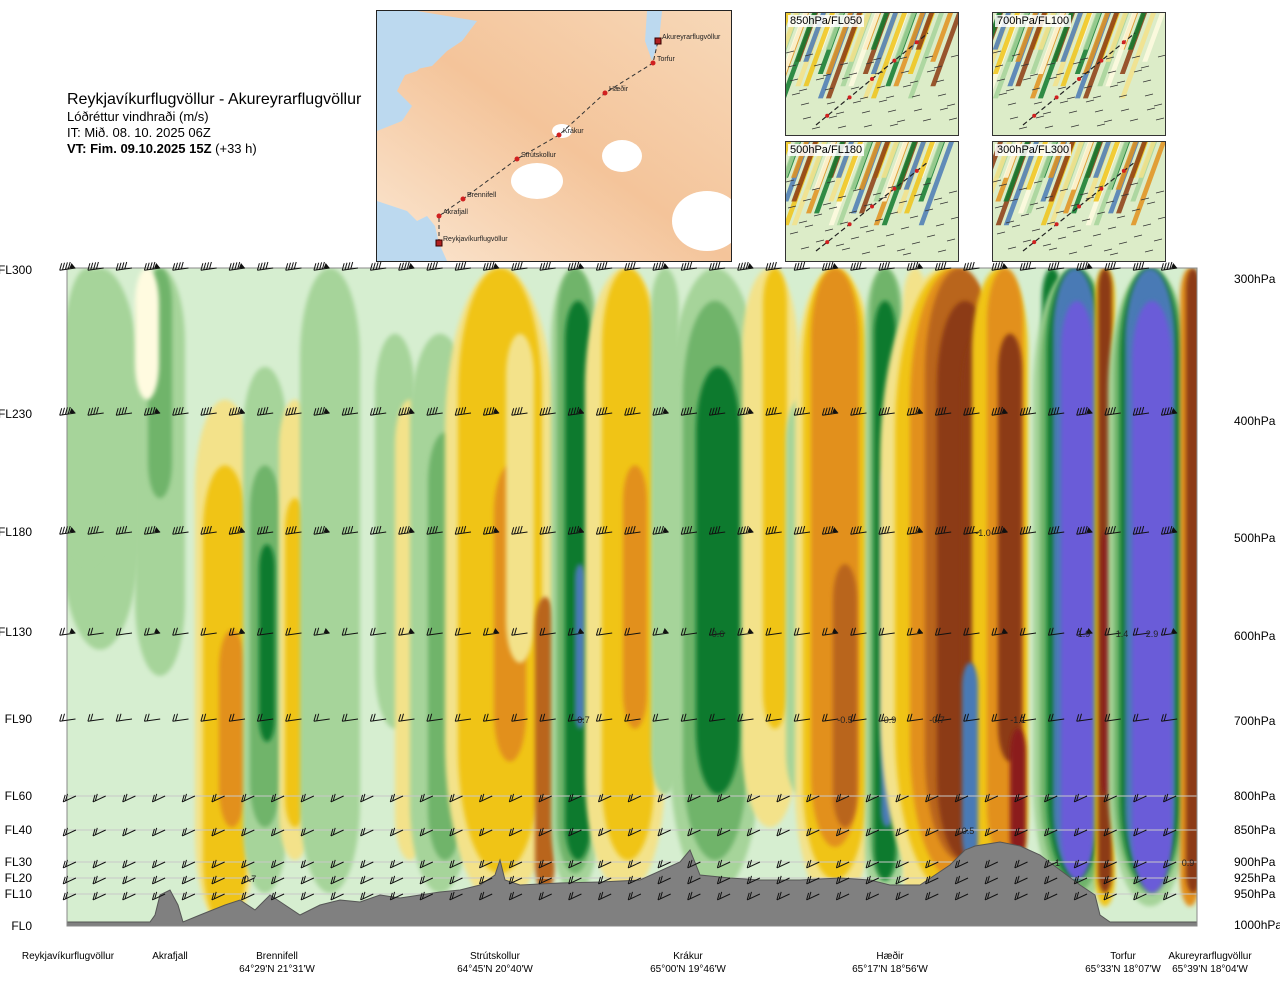 The height and width of the screenshot is (981, 1280). Describe the element at coordinates (138, 116) in the screenshot. I see `chart-subtitle: Lóðréttur vindhraði (m/s)` at that location.